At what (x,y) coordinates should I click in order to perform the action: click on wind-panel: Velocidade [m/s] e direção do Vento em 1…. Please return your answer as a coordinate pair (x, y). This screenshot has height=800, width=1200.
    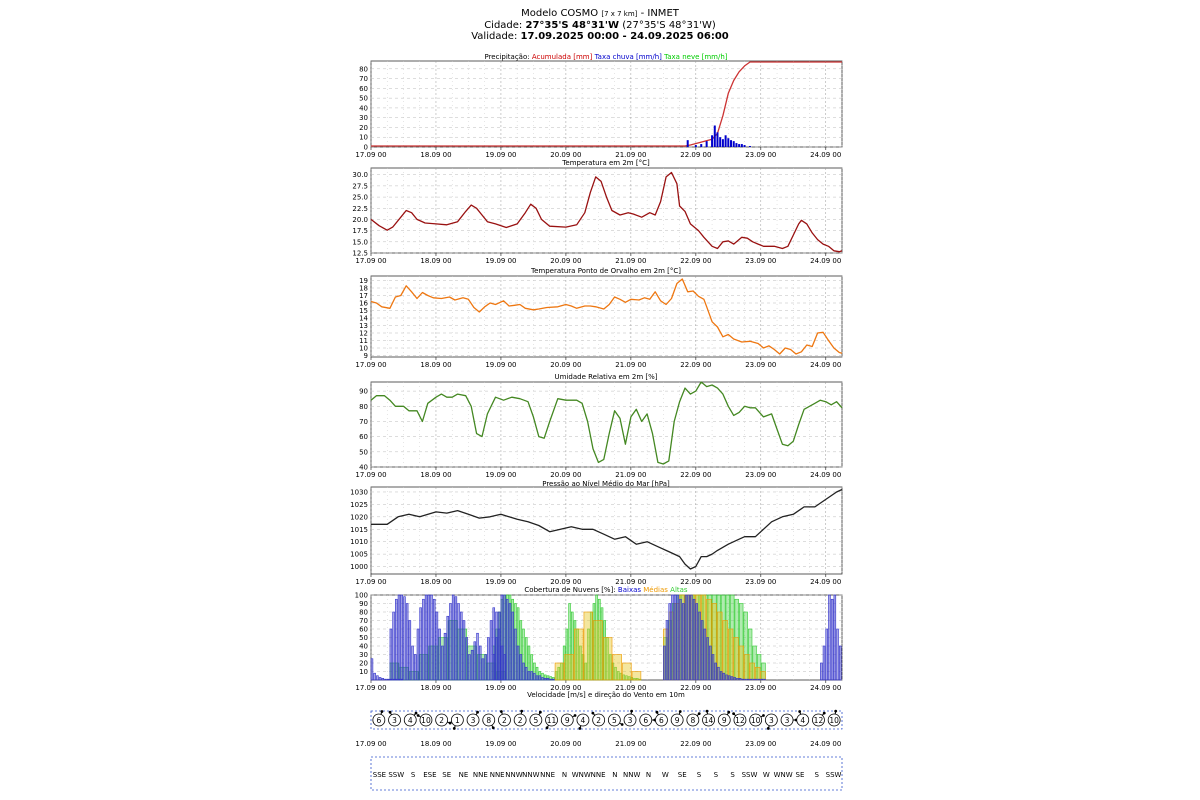
    Looking at the image, I should click on (599, 741).